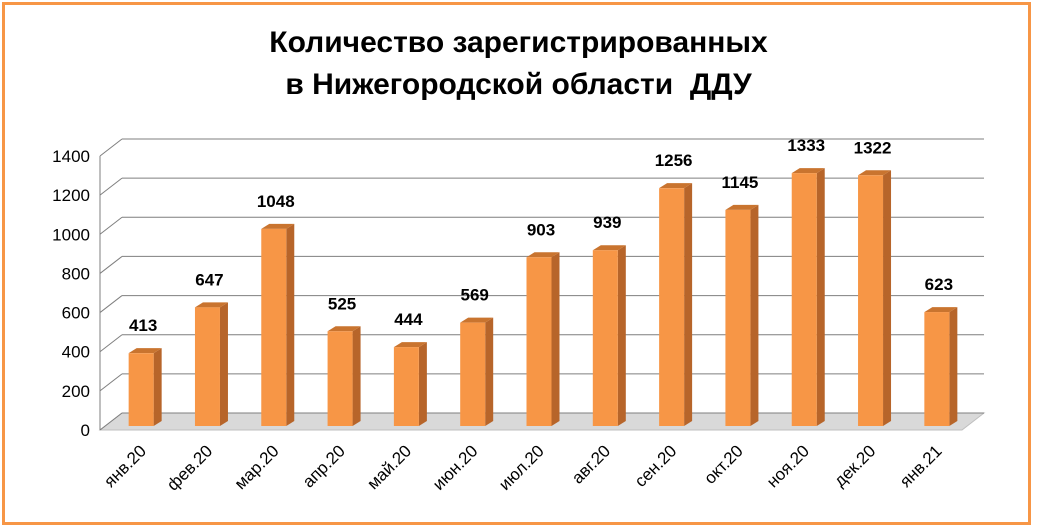  Describe the element at coordinates (71, 234) in the screenshot. I see `y-tick-label: 1000` at that location.